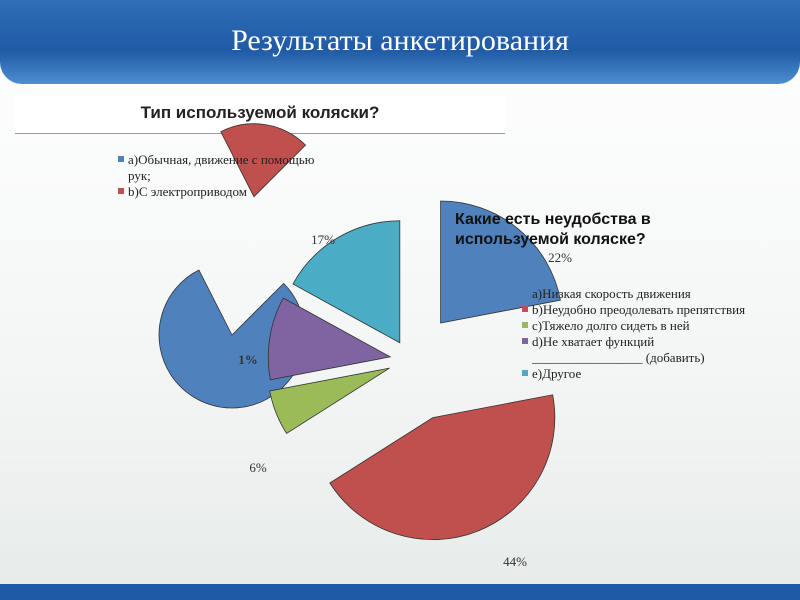  Describe the element at coordinates (639, 309) in the screenshot. I see `legend-label: b)Неудобно преодолевать препятствия` at that location.